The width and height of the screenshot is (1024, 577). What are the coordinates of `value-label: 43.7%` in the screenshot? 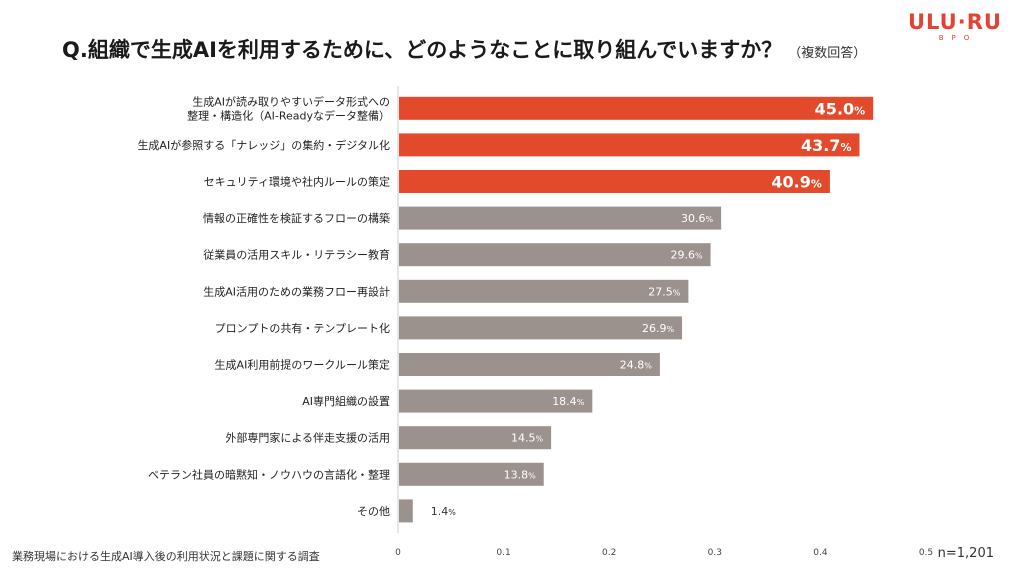 It's located at (826, 145).